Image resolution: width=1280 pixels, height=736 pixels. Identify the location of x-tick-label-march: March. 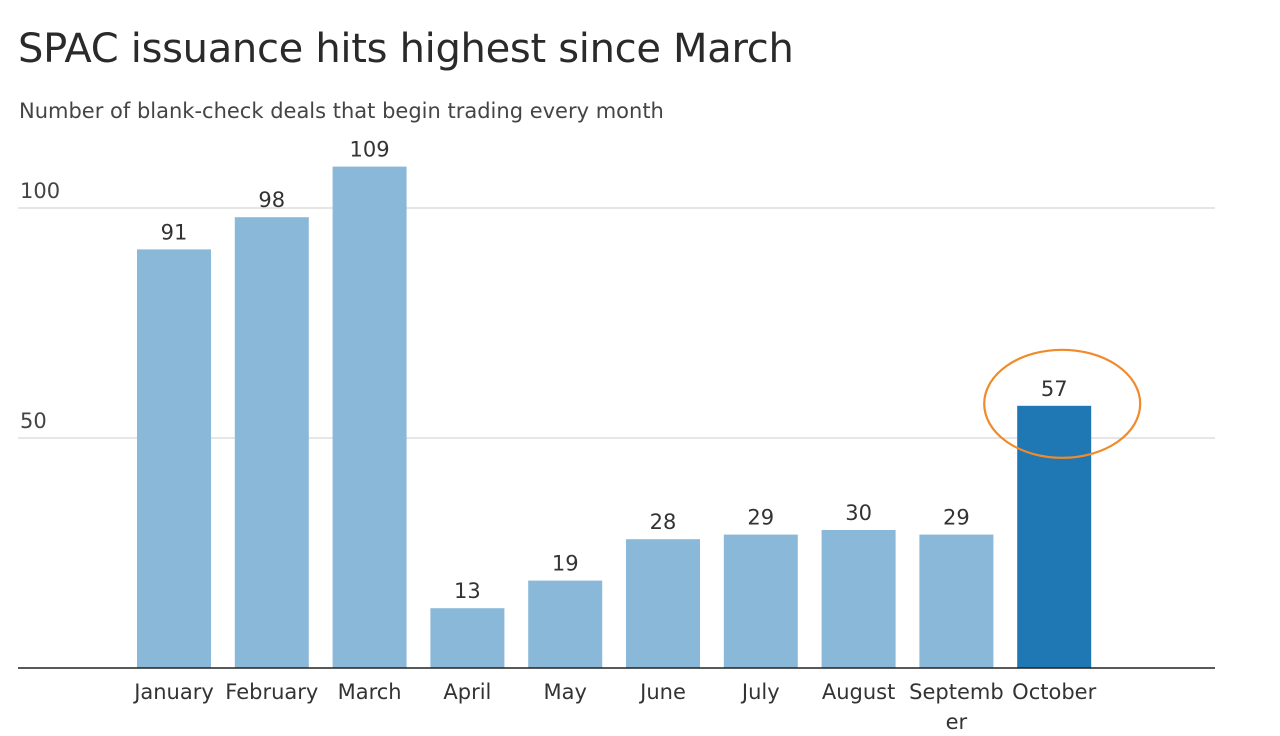
(370, 692).